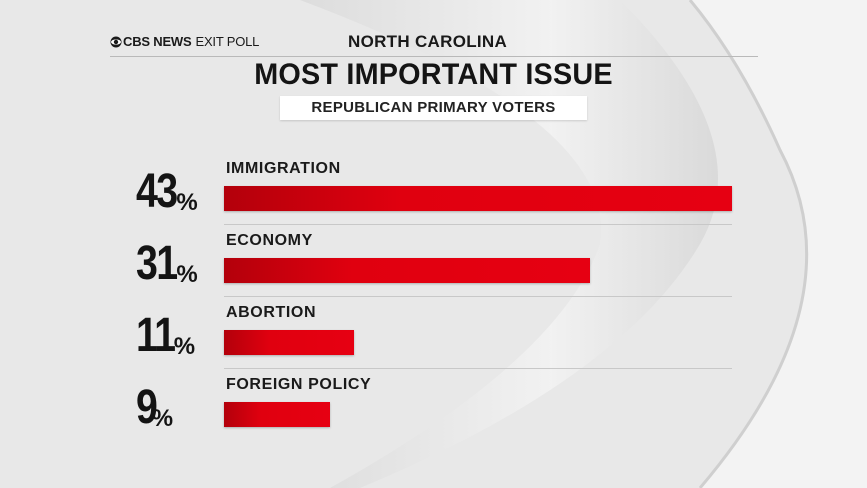 This screenshot has height=488, width=867. Describe the element at coordinates (157, 191) in the screenshot. I see `data-label-value: 43` at that location.